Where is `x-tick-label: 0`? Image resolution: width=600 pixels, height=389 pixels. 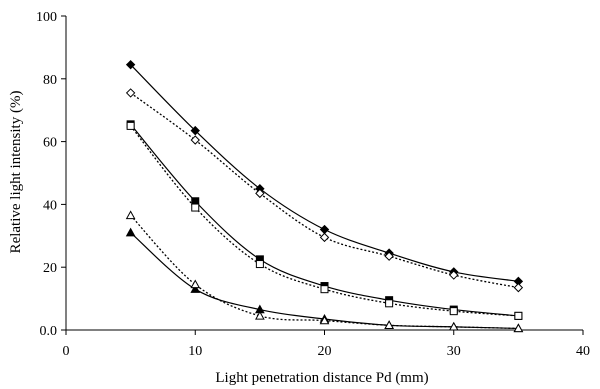
x-tick-label: 0 is located at coordinates (66, 351).